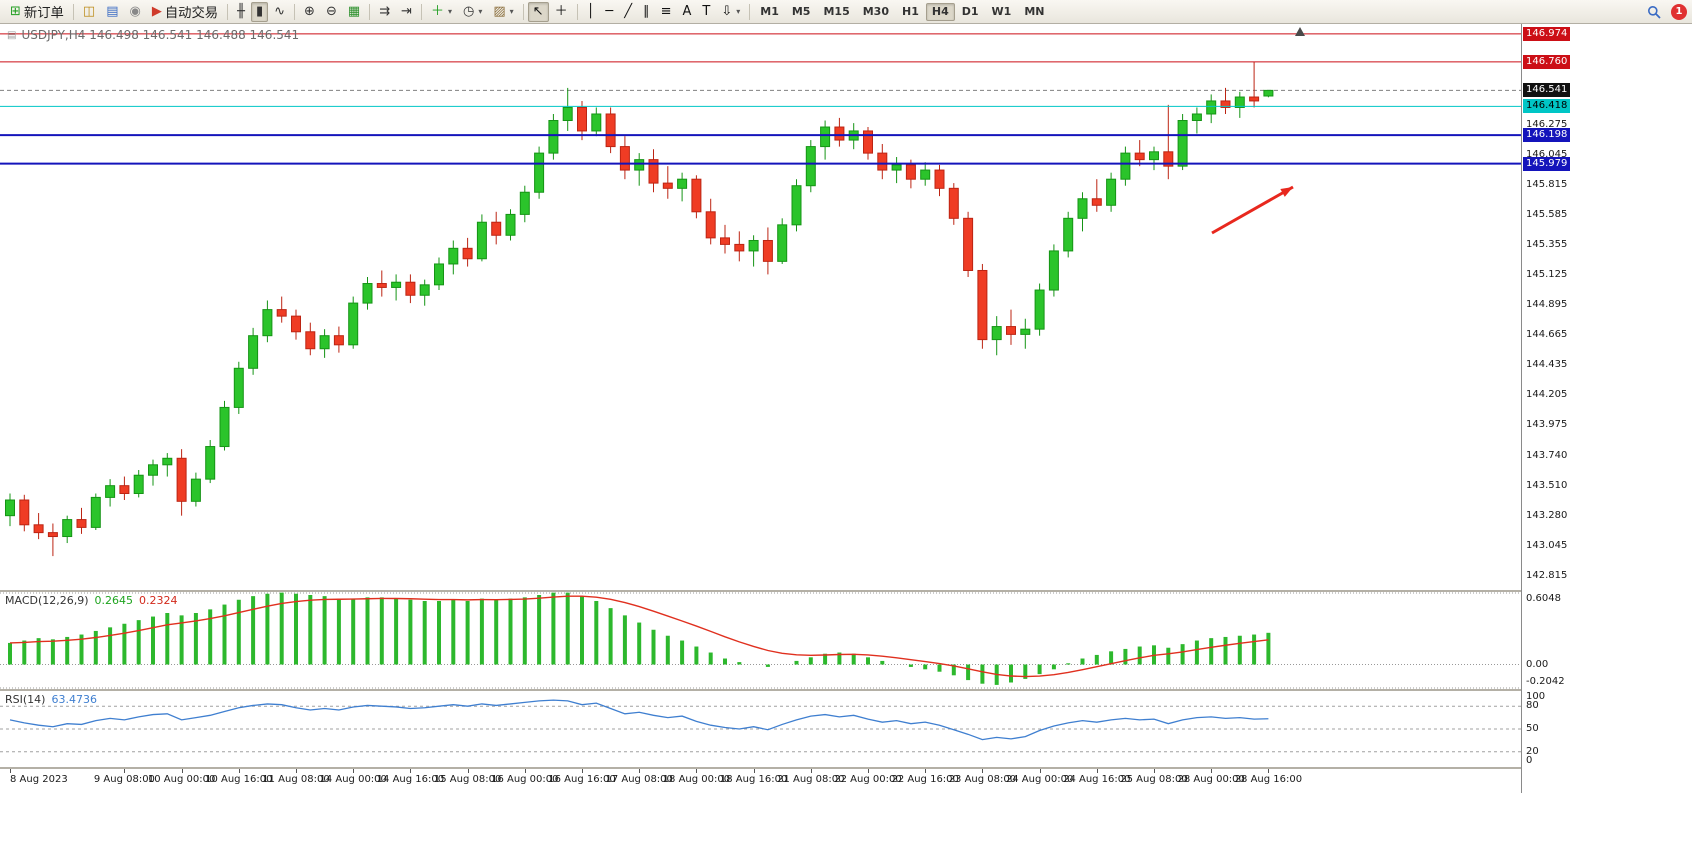 The image size is (1692, 853). Describe the element at coordinates (354, 12) in the screenshot. I see `tile-windows-button: ▦` at that location.